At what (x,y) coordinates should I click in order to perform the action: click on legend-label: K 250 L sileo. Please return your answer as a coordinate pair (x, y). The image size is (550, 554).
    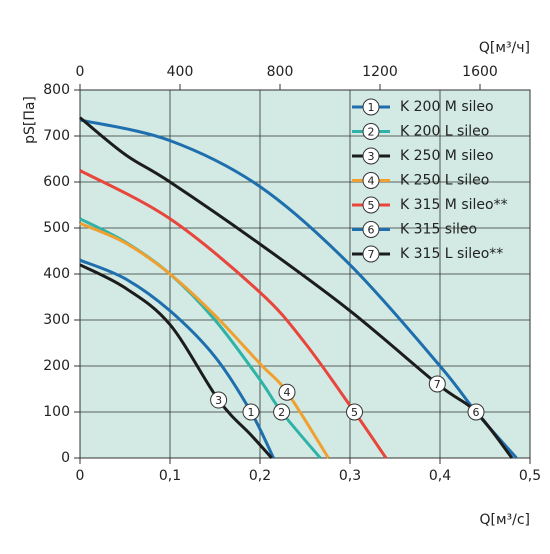
    Looking at the image, I should click on (444, 181).